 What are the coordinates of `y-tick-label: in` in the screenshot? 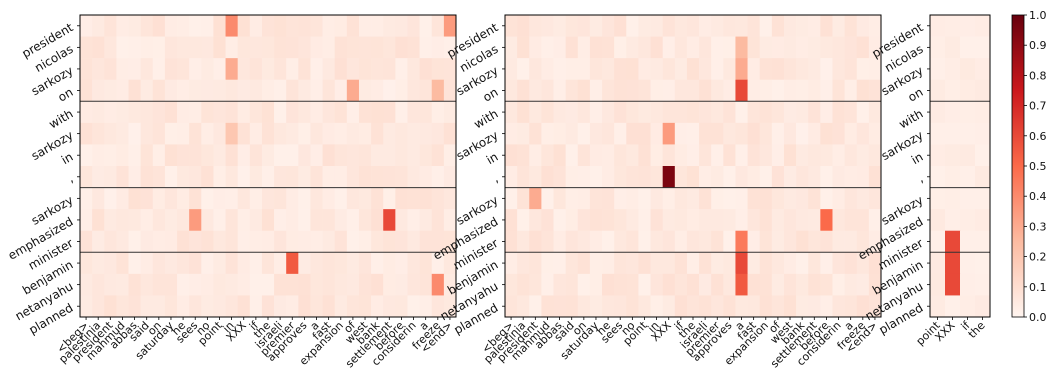 It's located at (917, 159).